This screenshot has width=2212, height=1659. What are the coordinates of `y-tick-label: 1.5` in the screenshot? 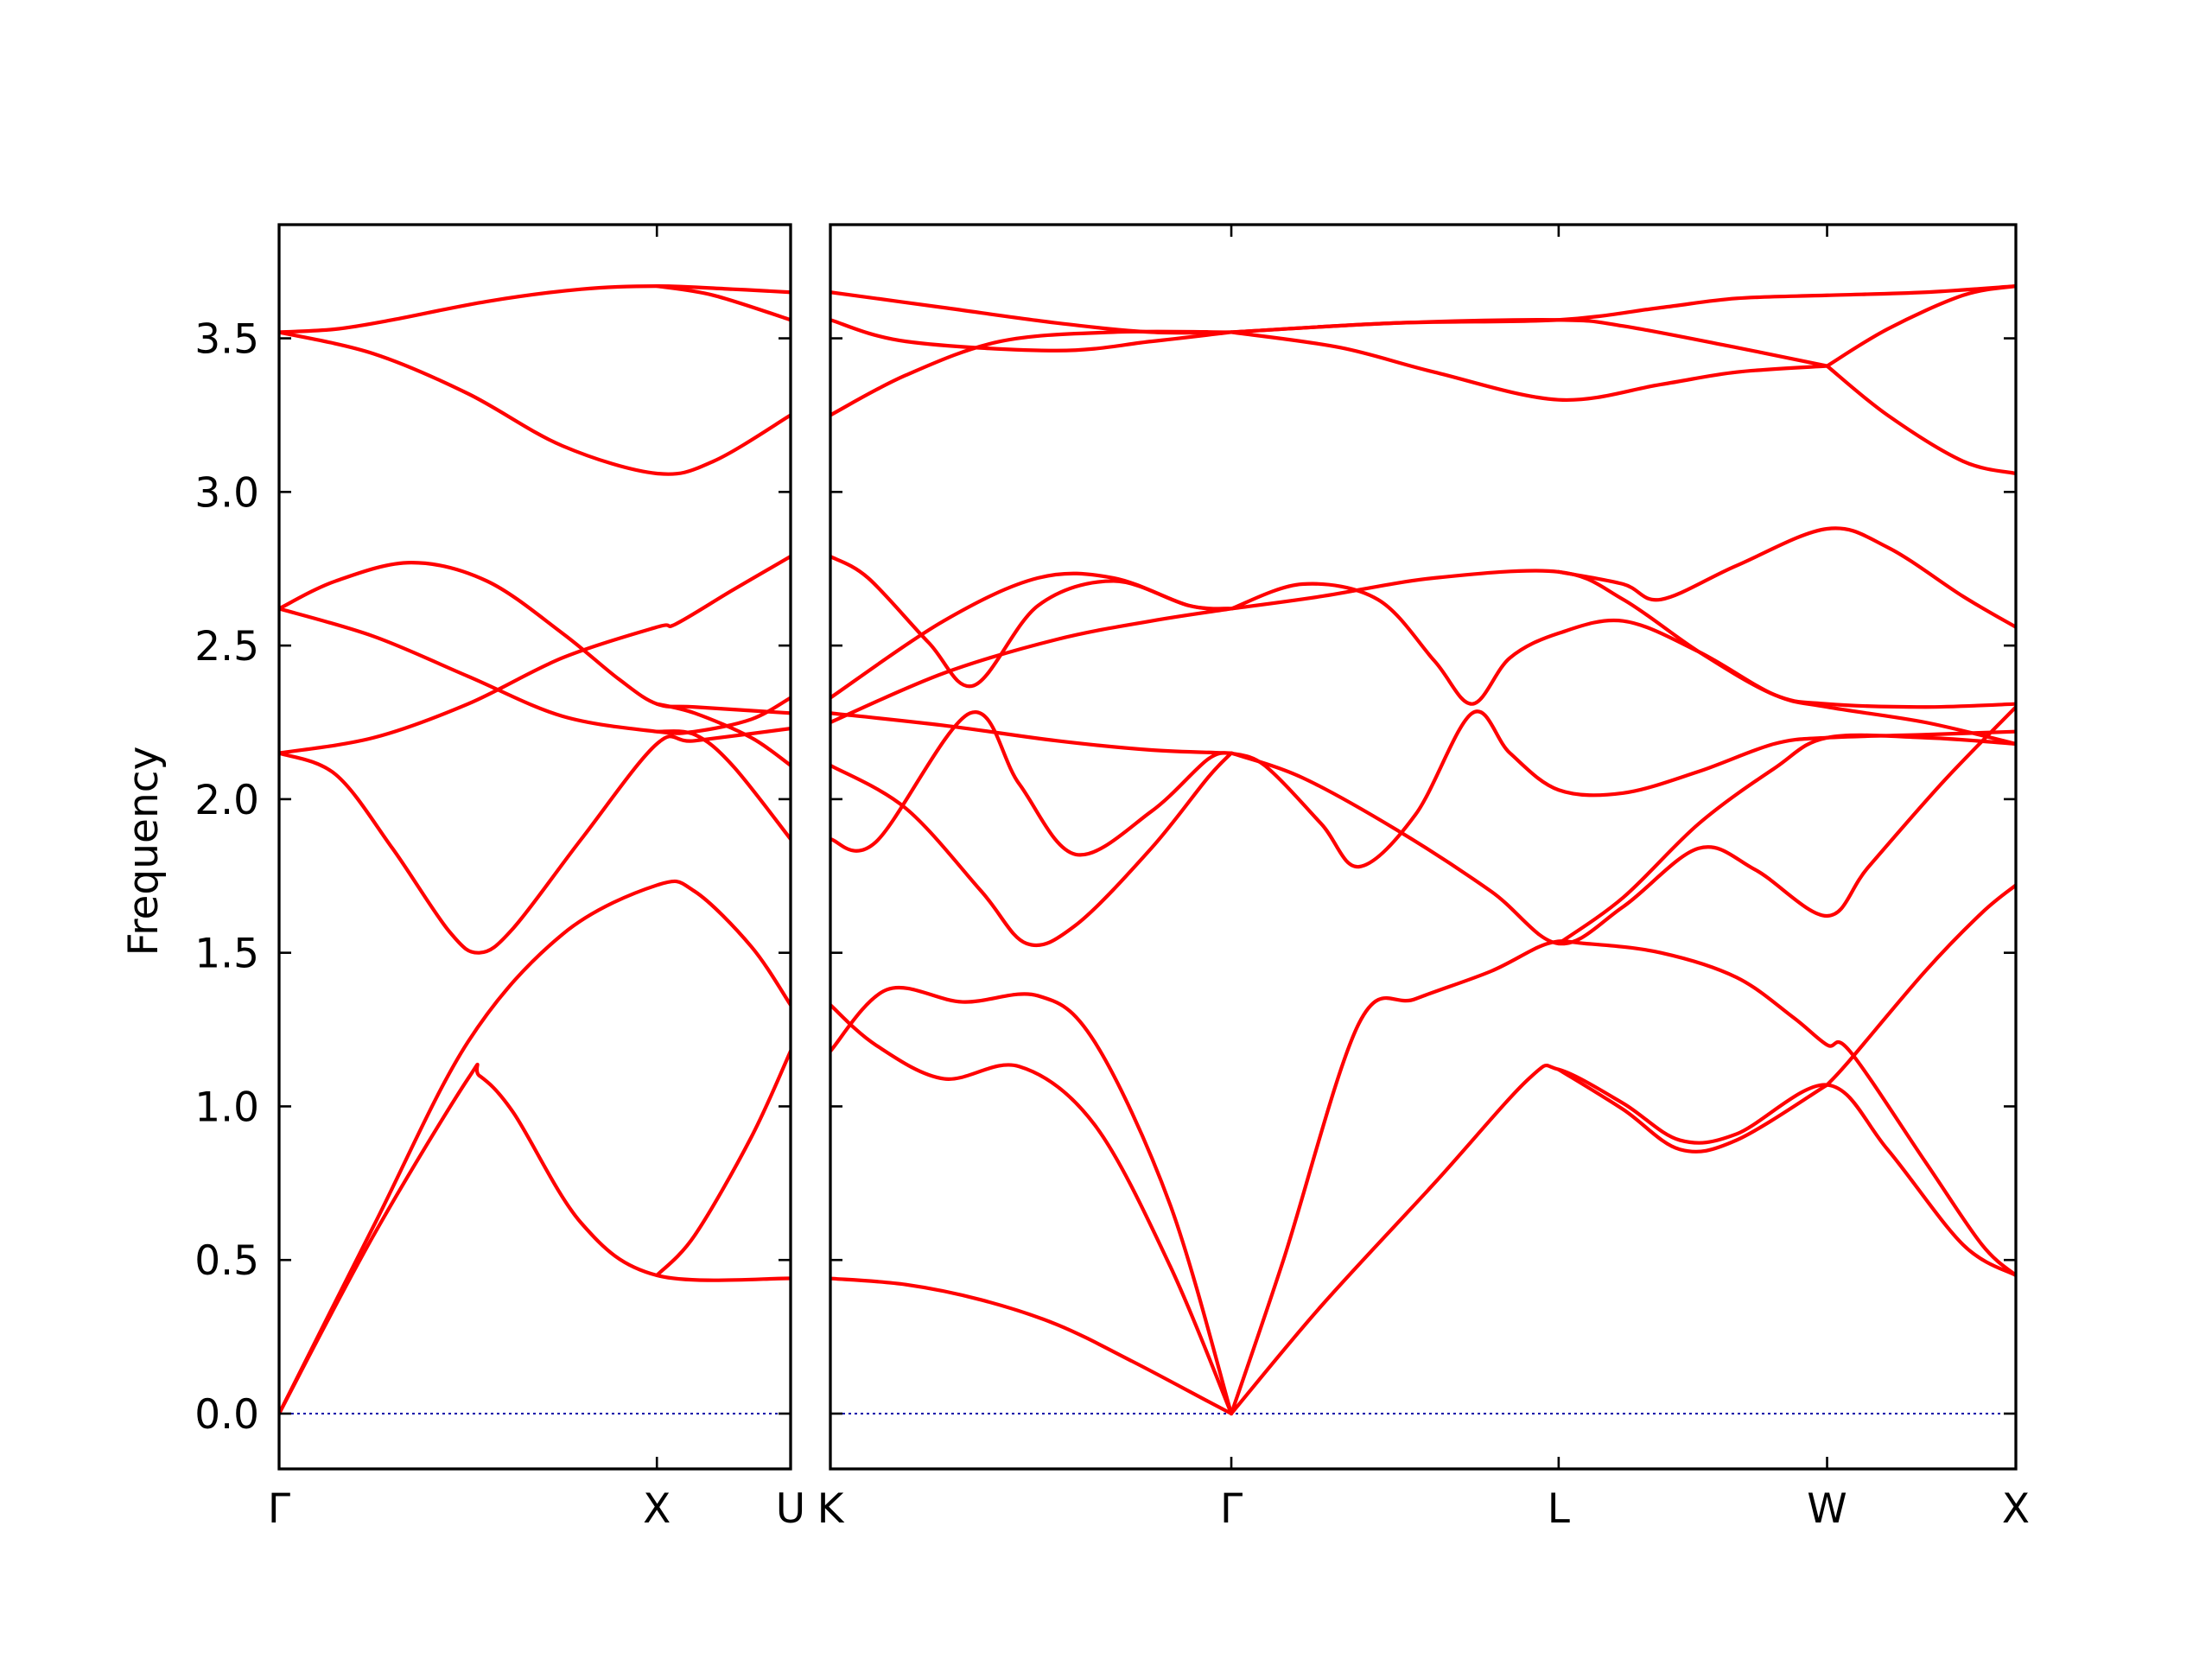 It's located at (226, 955).